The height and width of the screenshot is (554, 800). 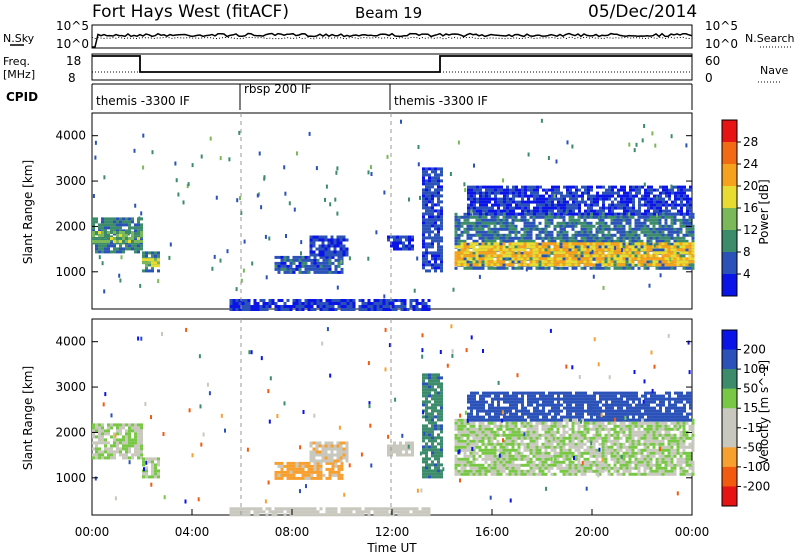 I want to click on cpid-segment-1: themis -3300 IF, so click(x=143, y=101).